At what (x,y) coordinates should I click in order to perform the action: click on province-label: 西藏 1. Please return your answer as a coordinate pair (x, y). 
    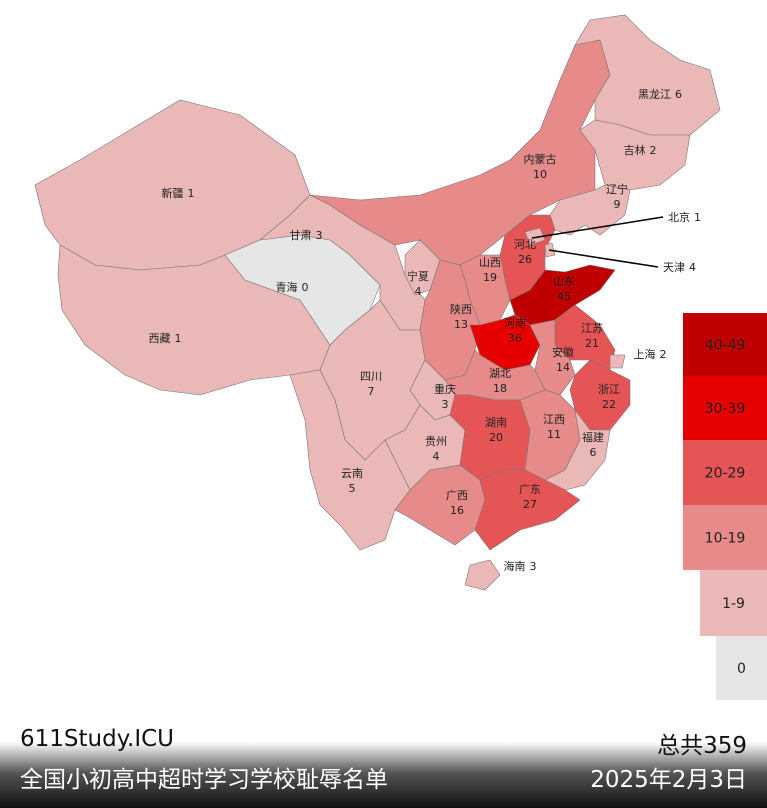
    Looking at the image, I should click on (165, 338).